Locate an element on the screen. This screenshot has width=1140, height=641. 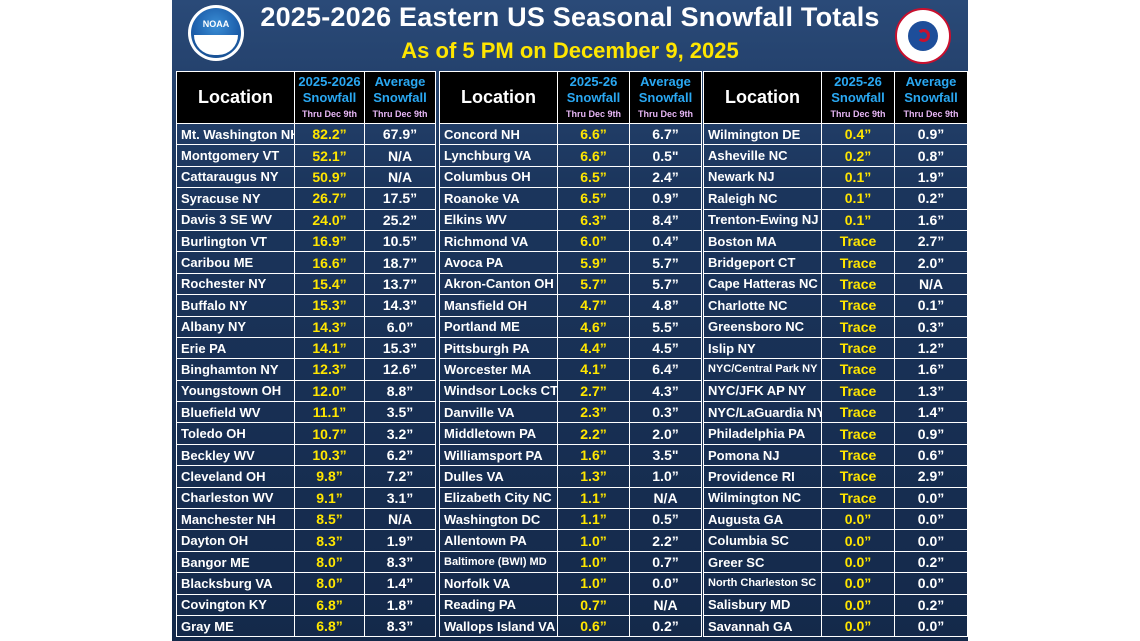
season-snowfall-cell: 4.1” is located at coordinates (593, 369).